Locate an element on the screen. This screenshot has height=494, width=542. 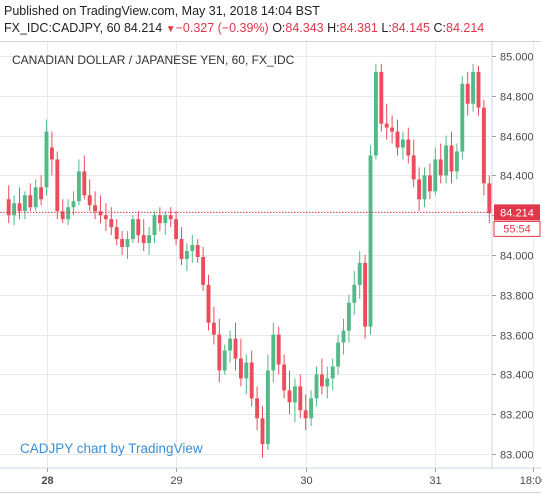
y-tick-label: 84.000 is located at coordinates (517, 257).